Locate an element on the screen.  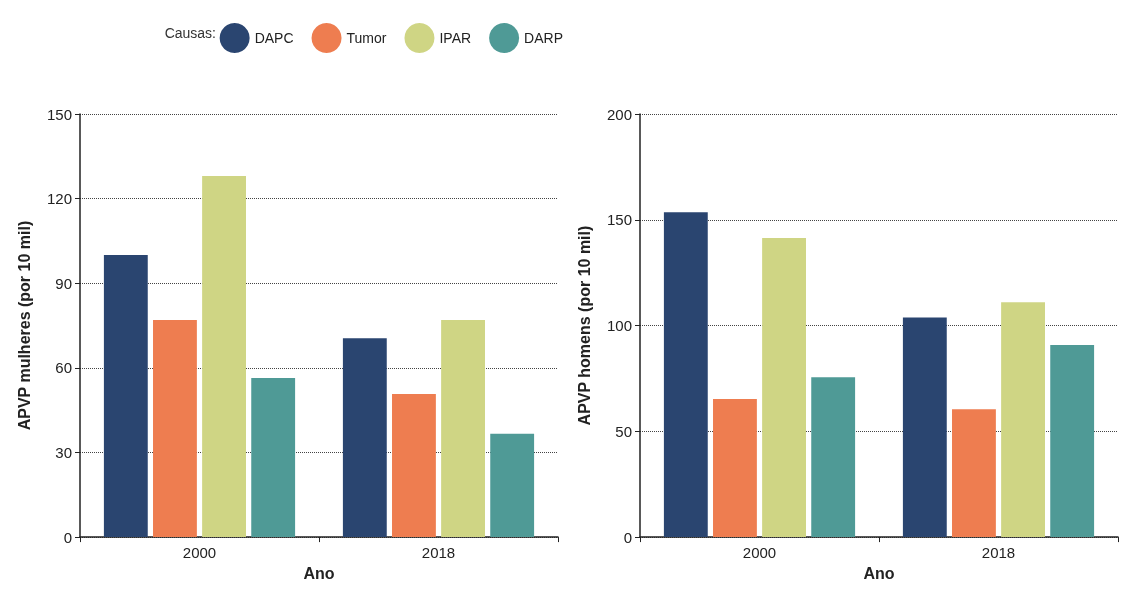
y-tick-label: 120 is located at coordinates (59, 199).